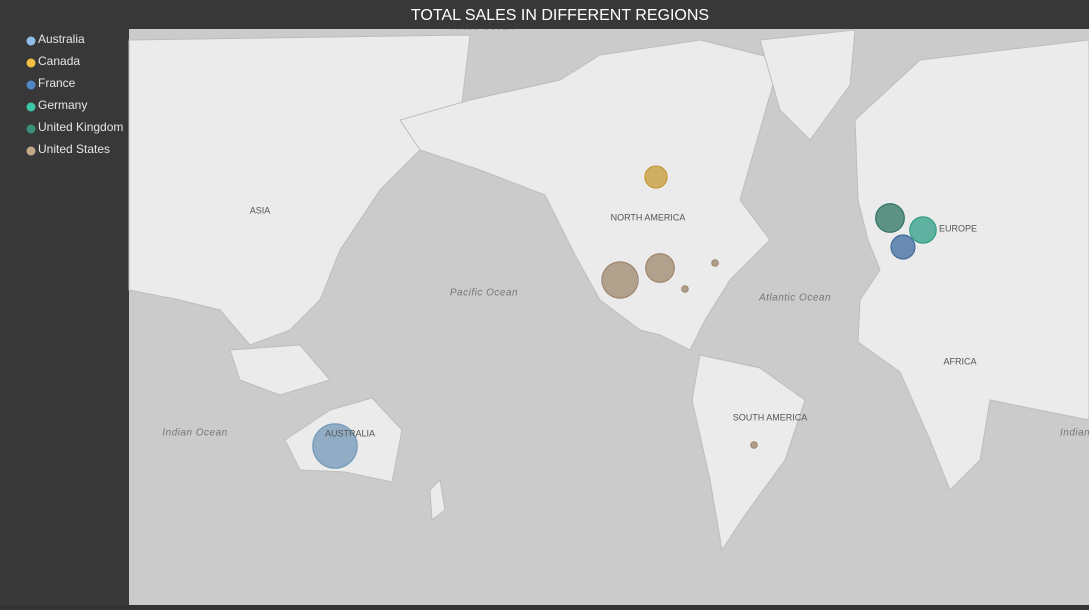 Image resolution: width=1089 pixels, height=610 pixels. I want to click on ocean-label: Atlantic Ocean, so click(794, 298).